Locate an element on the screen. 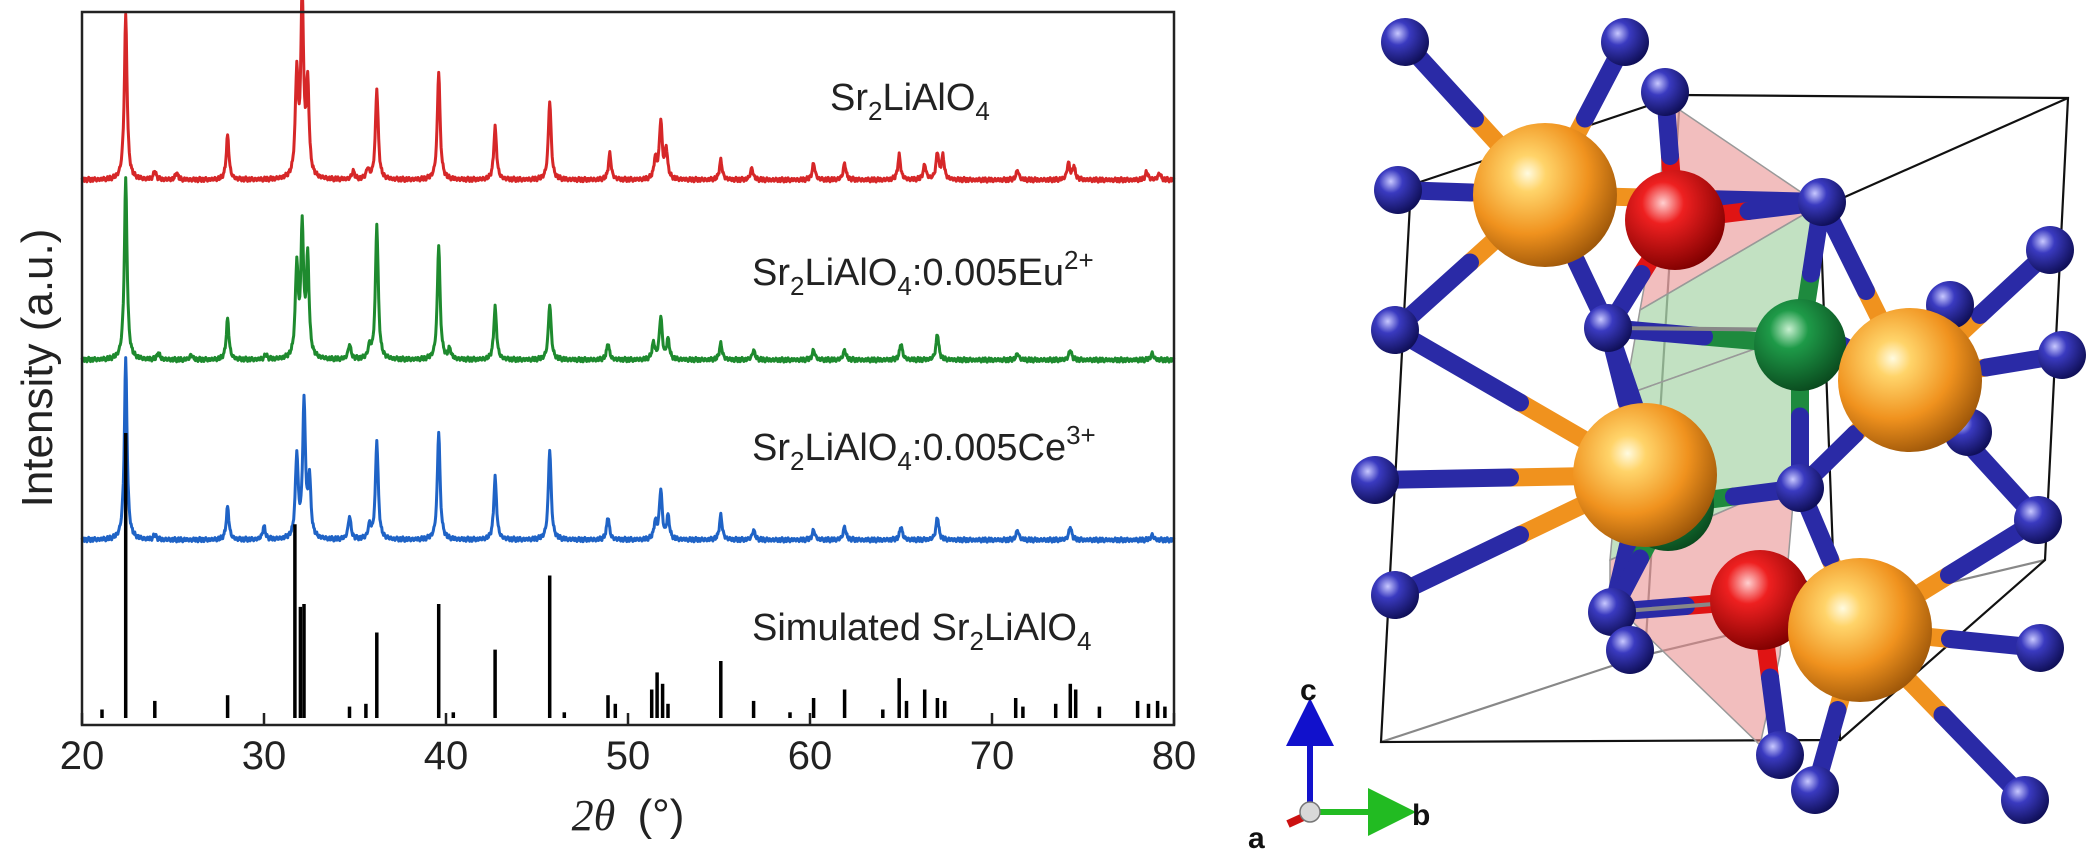 The width and height of the screenshot is (2100, 850). axis-origin is located at coordinates (1310, 812).